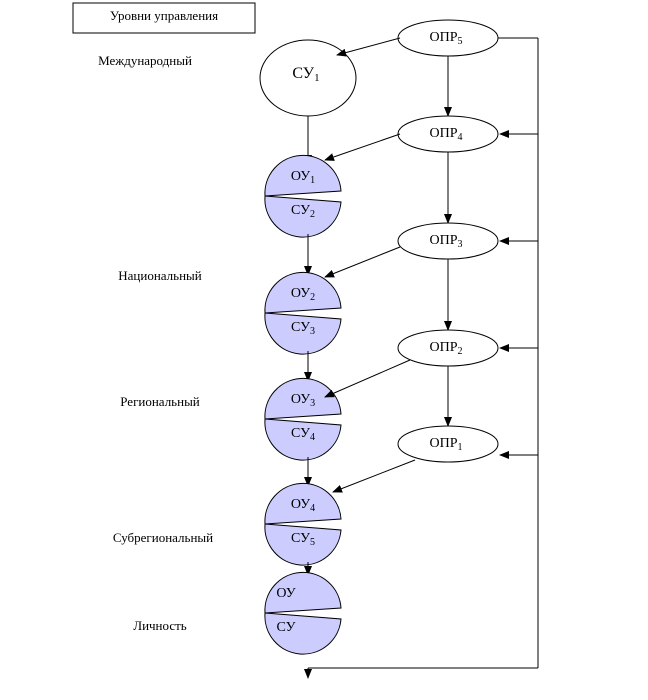 This screenshot has height=700, width=648. I want to click on label: ОПР5, so click(445, 38).